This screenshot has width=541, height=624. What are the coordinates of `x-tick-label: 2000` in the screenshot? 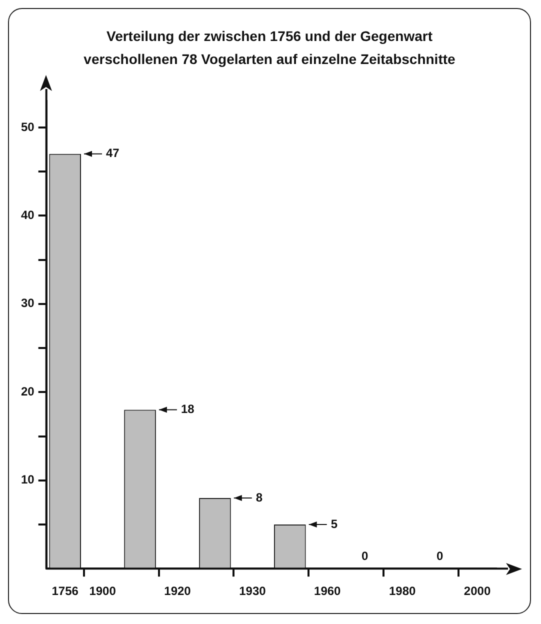 It's located at (477, 591).